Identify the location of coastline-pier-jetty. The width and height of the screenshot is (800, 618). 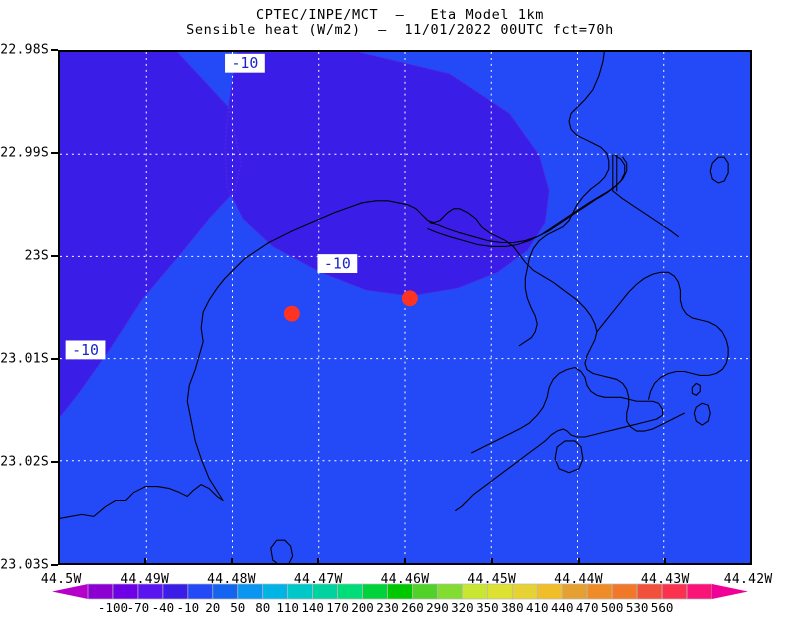
(615, 173).